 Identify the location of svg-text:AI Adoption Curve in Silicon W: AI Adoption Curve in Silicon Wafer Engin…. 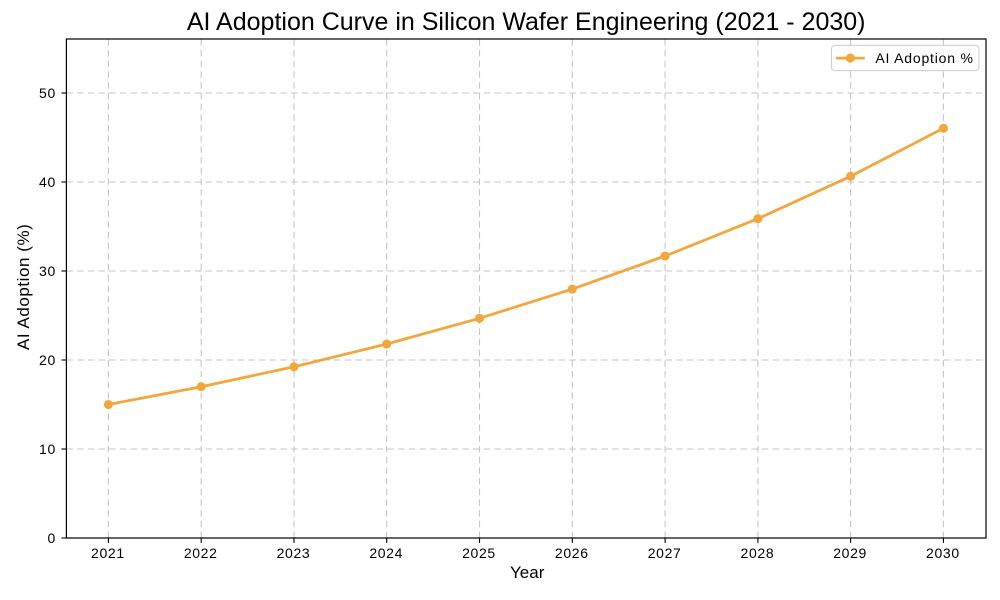
(526, 22).